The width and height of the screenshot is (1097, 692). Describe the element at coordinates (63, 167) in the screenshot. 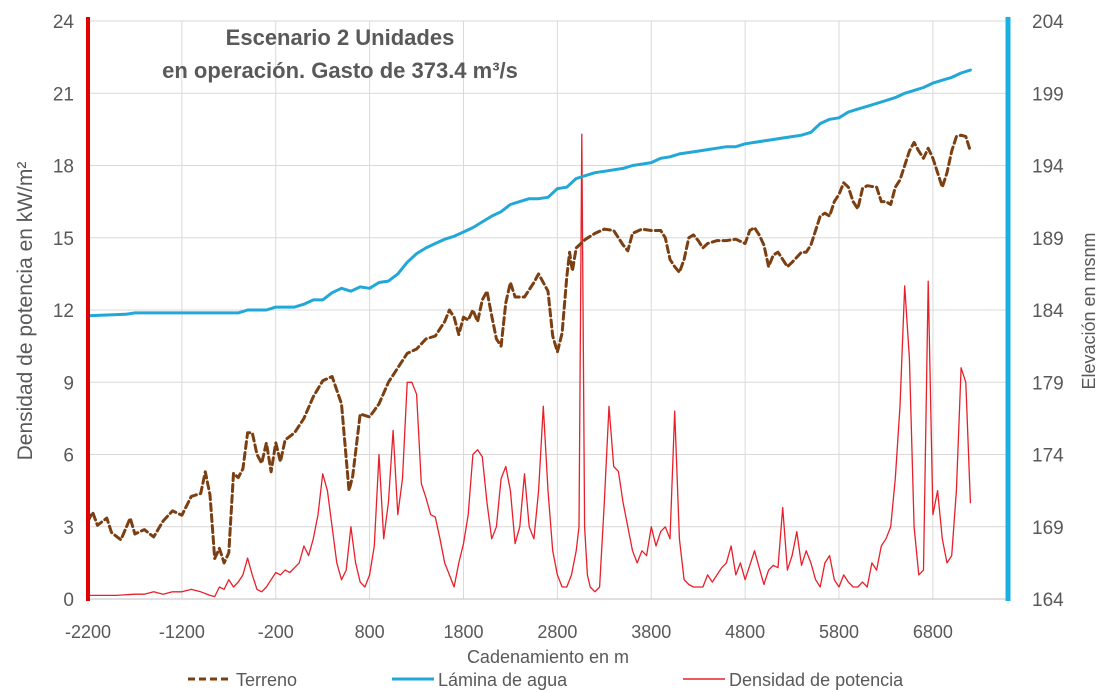

I see `left-tick-label: 18` at that location.